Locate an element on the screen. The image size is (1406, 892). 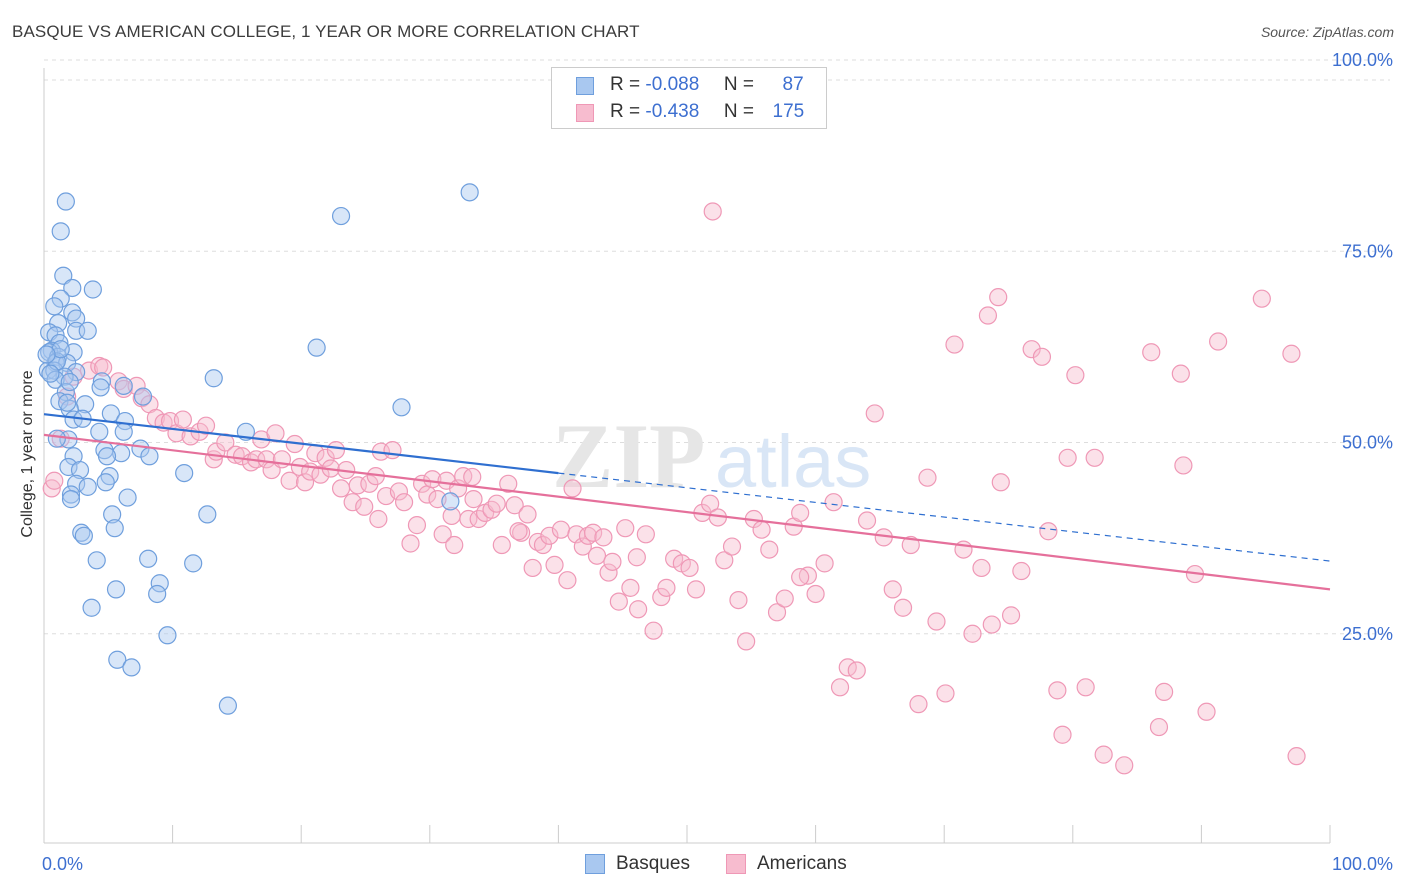
americans-legend-swatch is located at coordinates (736, 864).